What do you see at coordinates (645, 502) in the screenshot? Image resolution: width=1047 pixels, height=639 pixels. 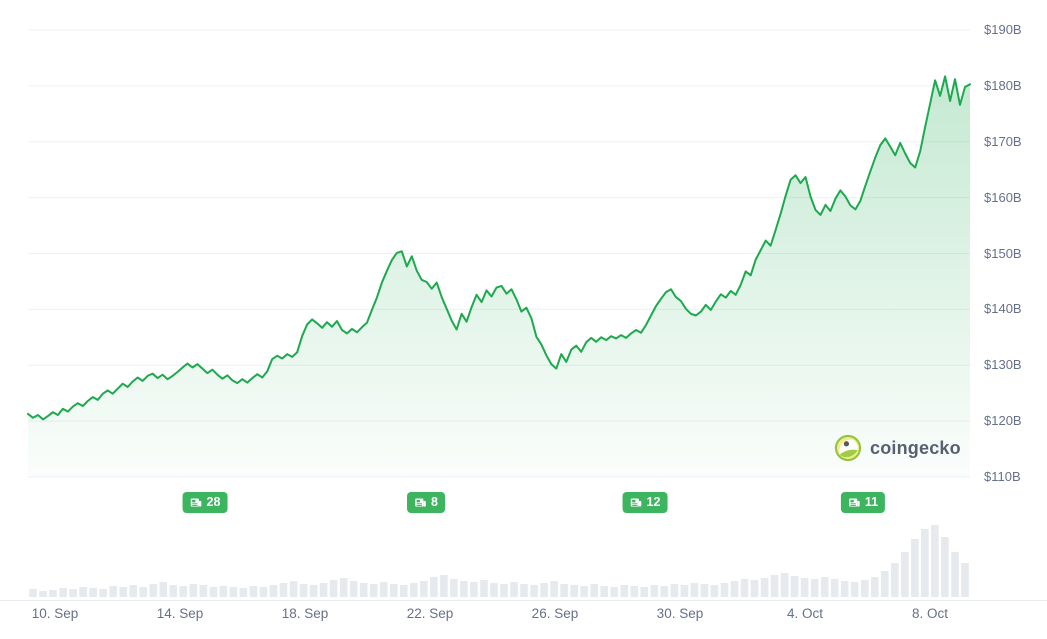 I see `news-annotation-badge: 12` at bounding box center [645, 502].